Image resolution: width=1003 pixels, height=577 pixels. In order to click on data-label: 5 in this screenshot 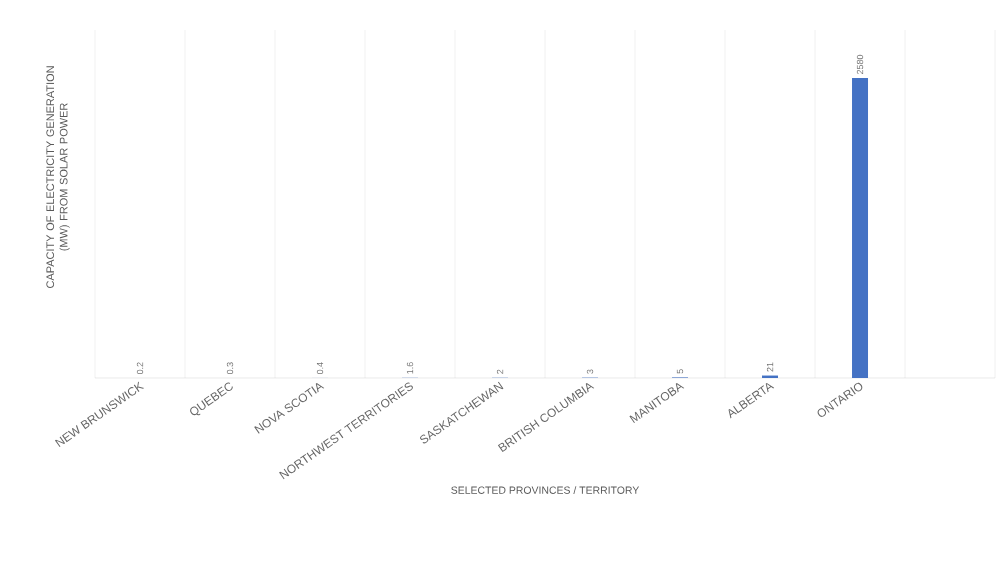, I will do `click(680, 371)`.